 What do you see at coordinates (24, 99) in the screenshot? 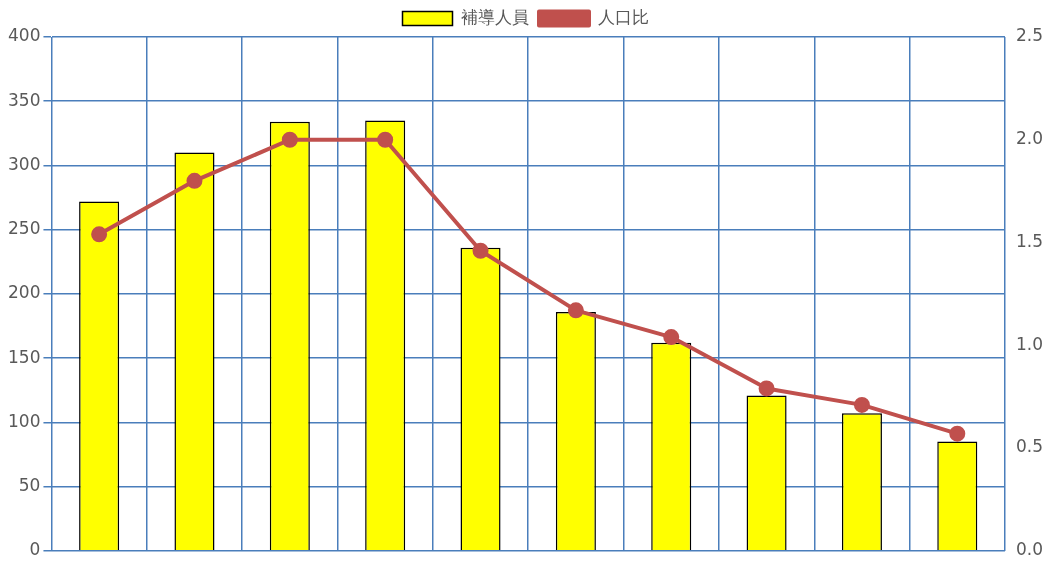
I see `y-tick-label: 350` at bounding box center [24, 99].